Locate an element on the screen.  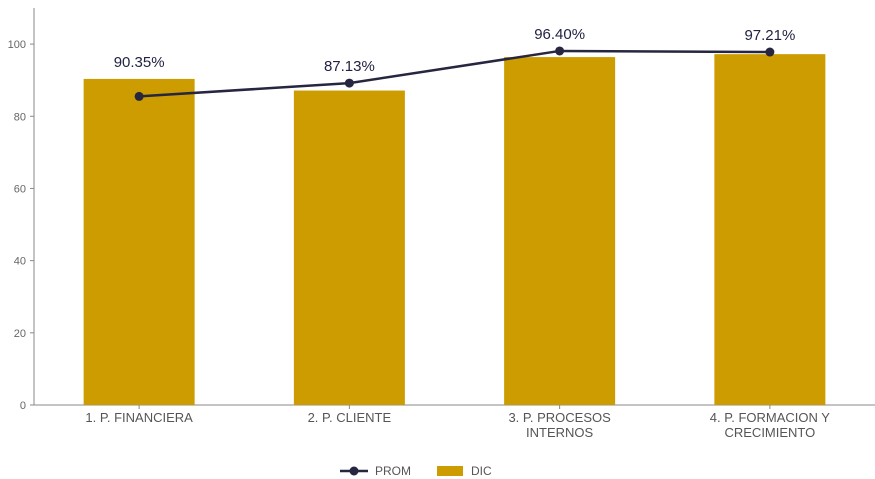
y-tick-label: 40 is located at coordinates (20, 262).